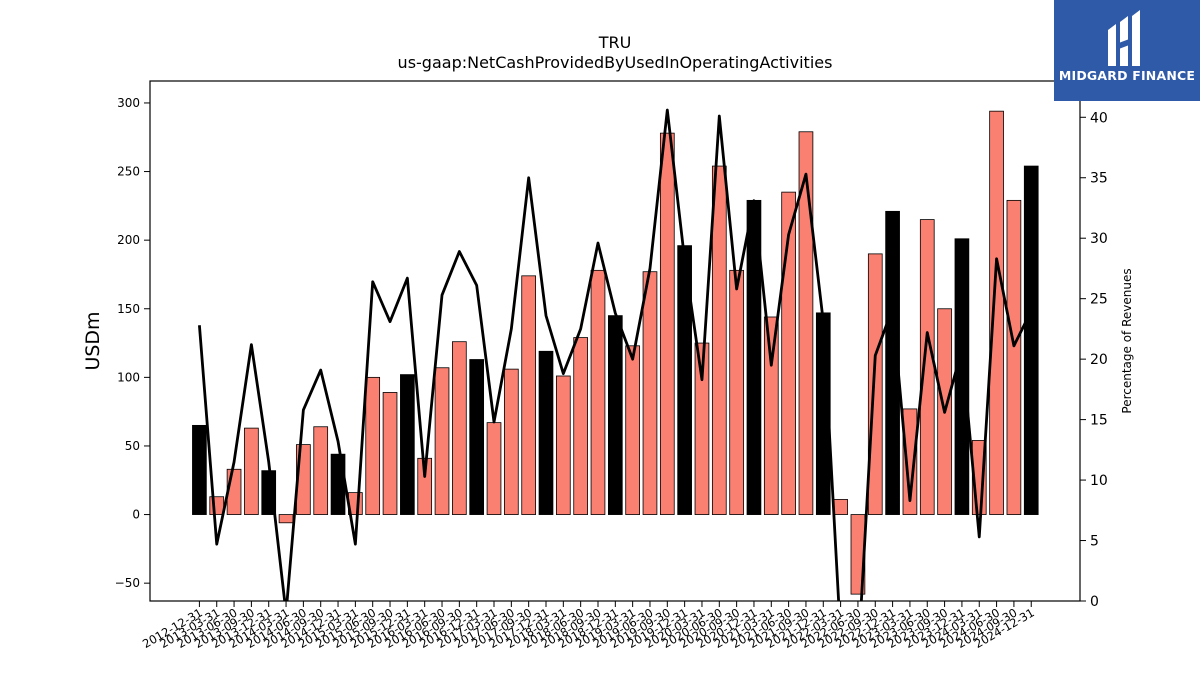 The height and width of the screenshot is (675, 1200). Describe the element at coordinates (132, 446) in the screenshot. I see `y-tick-label: 50` at that location.